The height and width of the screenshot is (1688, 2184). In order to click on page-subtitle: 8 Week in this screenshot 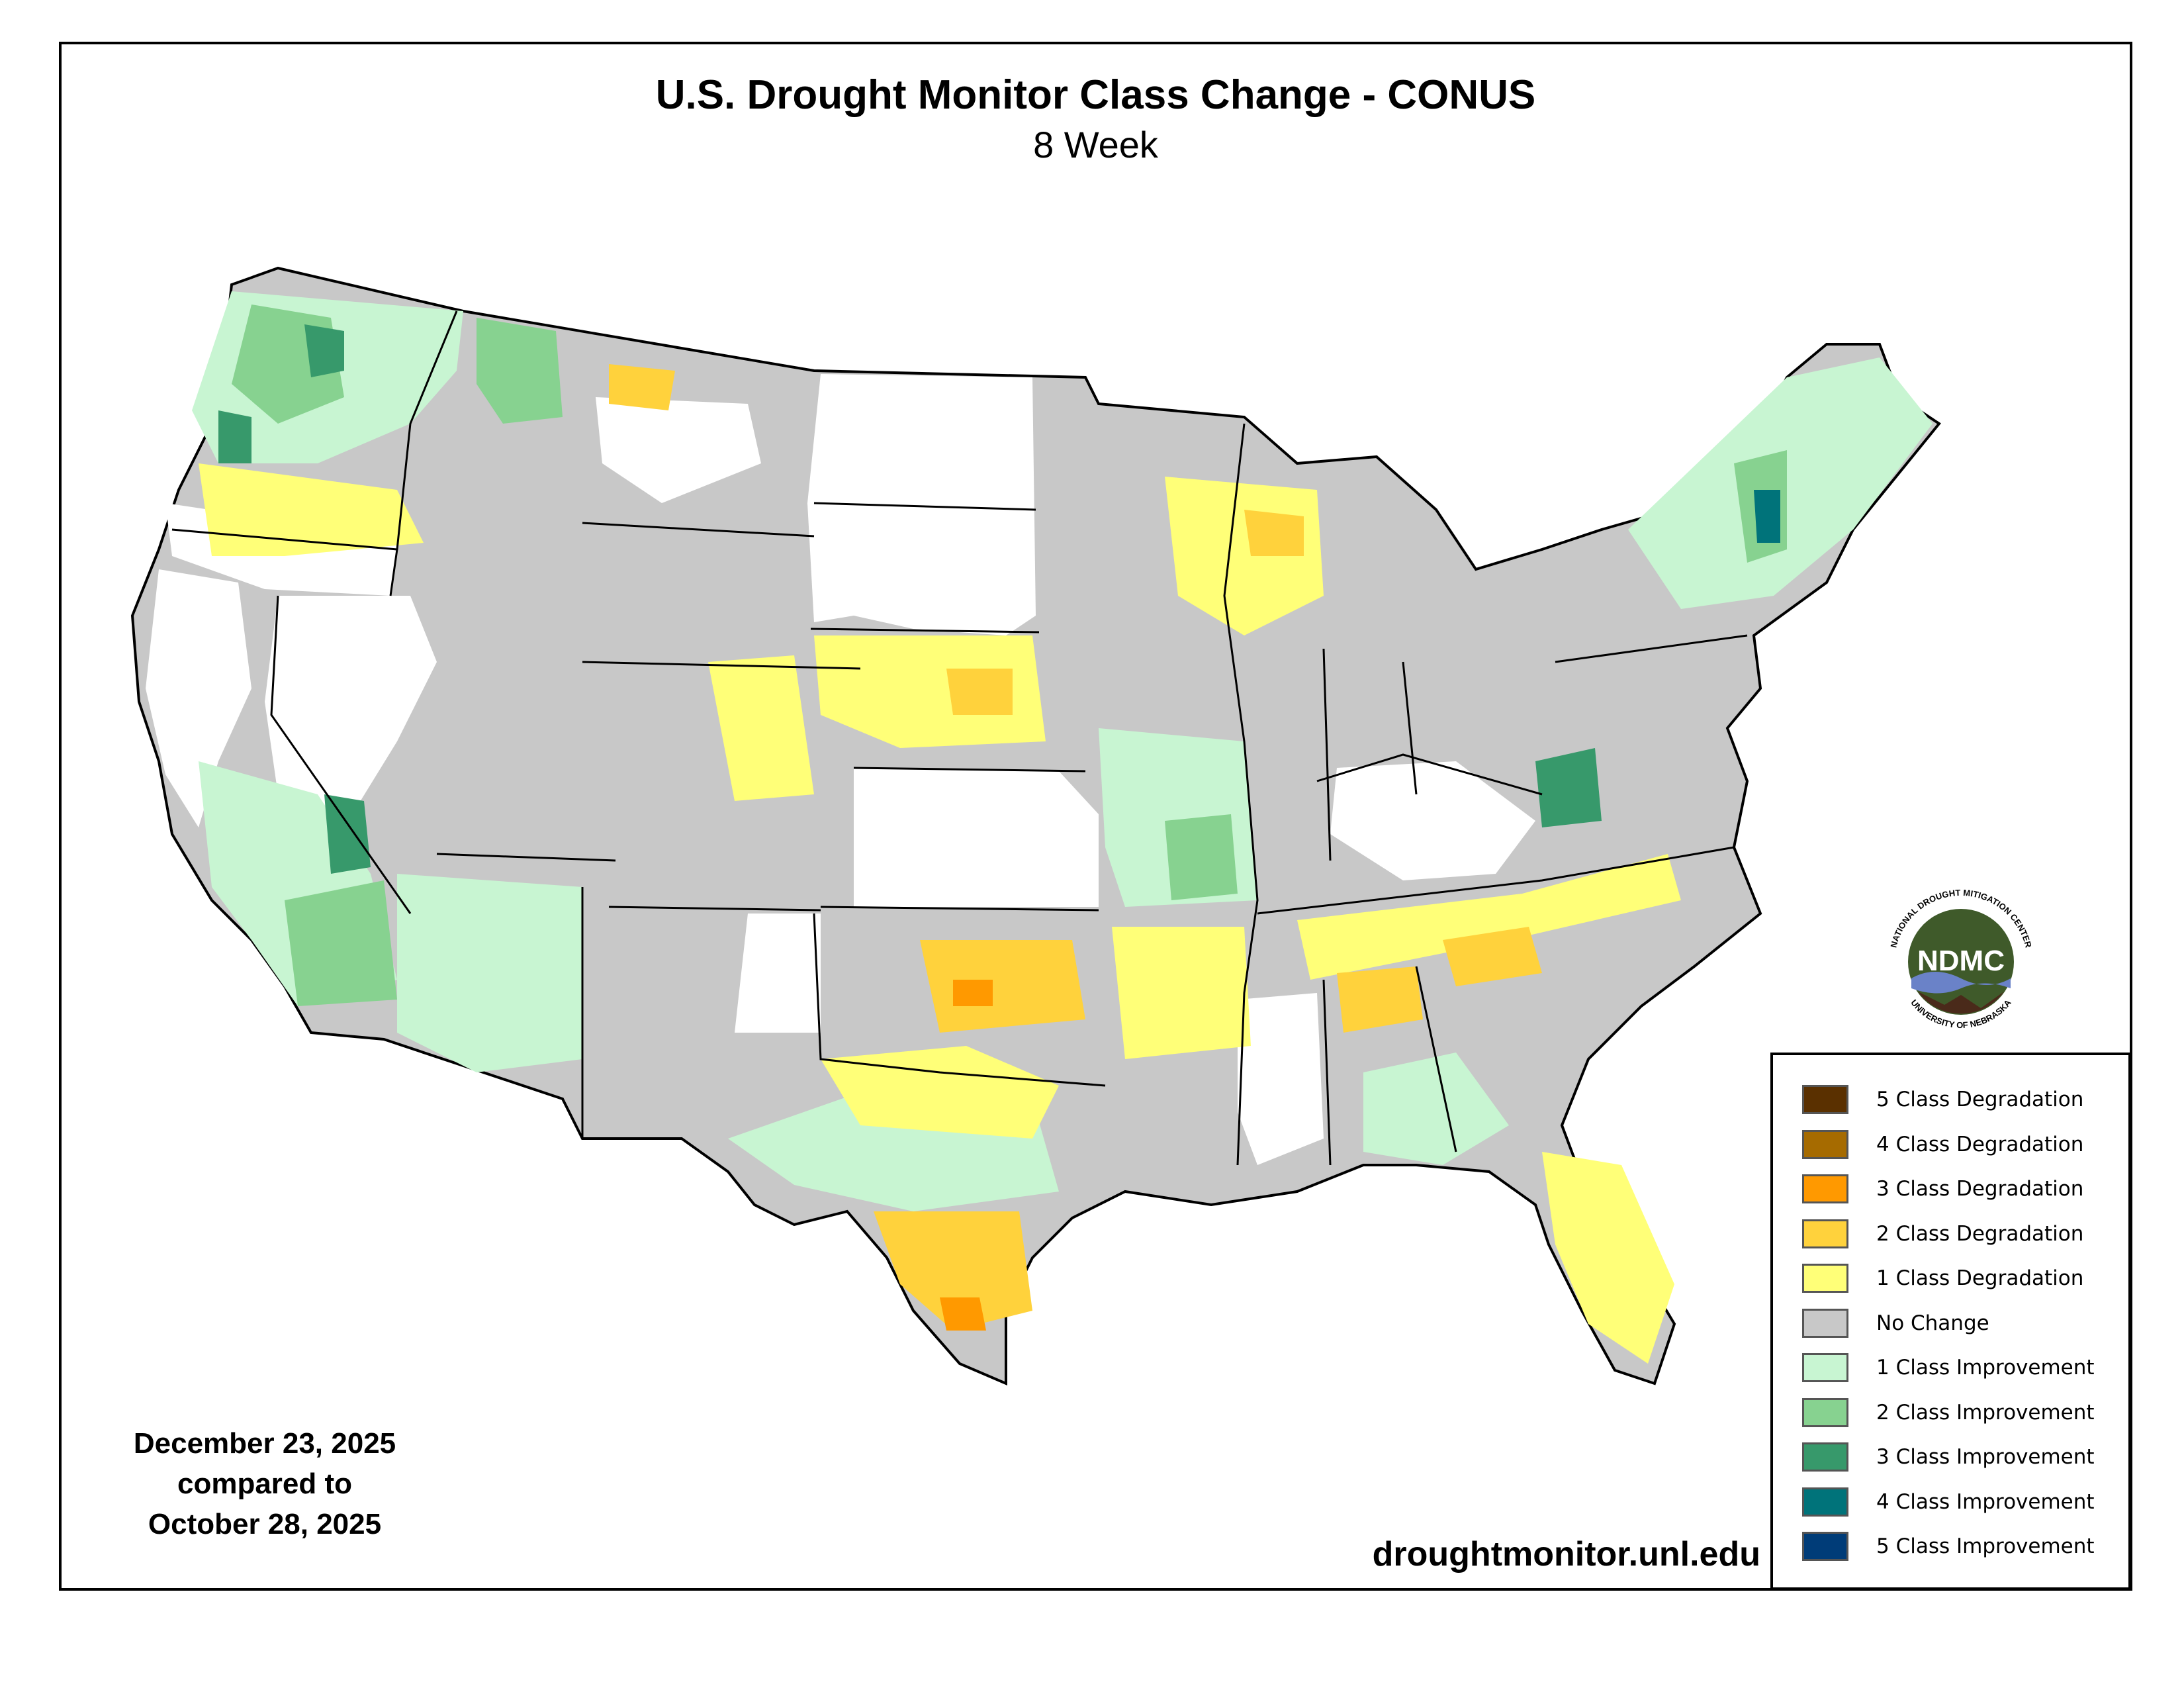, I will do `click(1095, 144)`.